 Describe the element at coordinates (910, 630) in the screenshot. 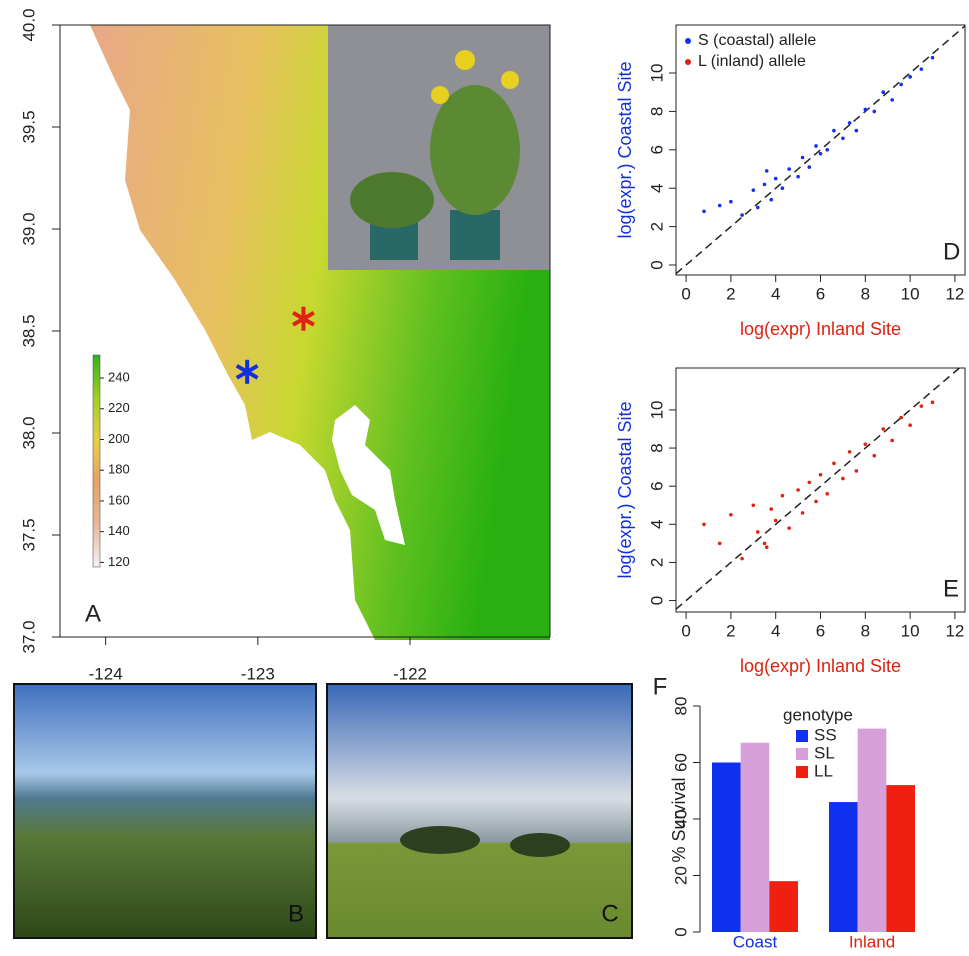

I see `x-tick-label: 10` at that location.